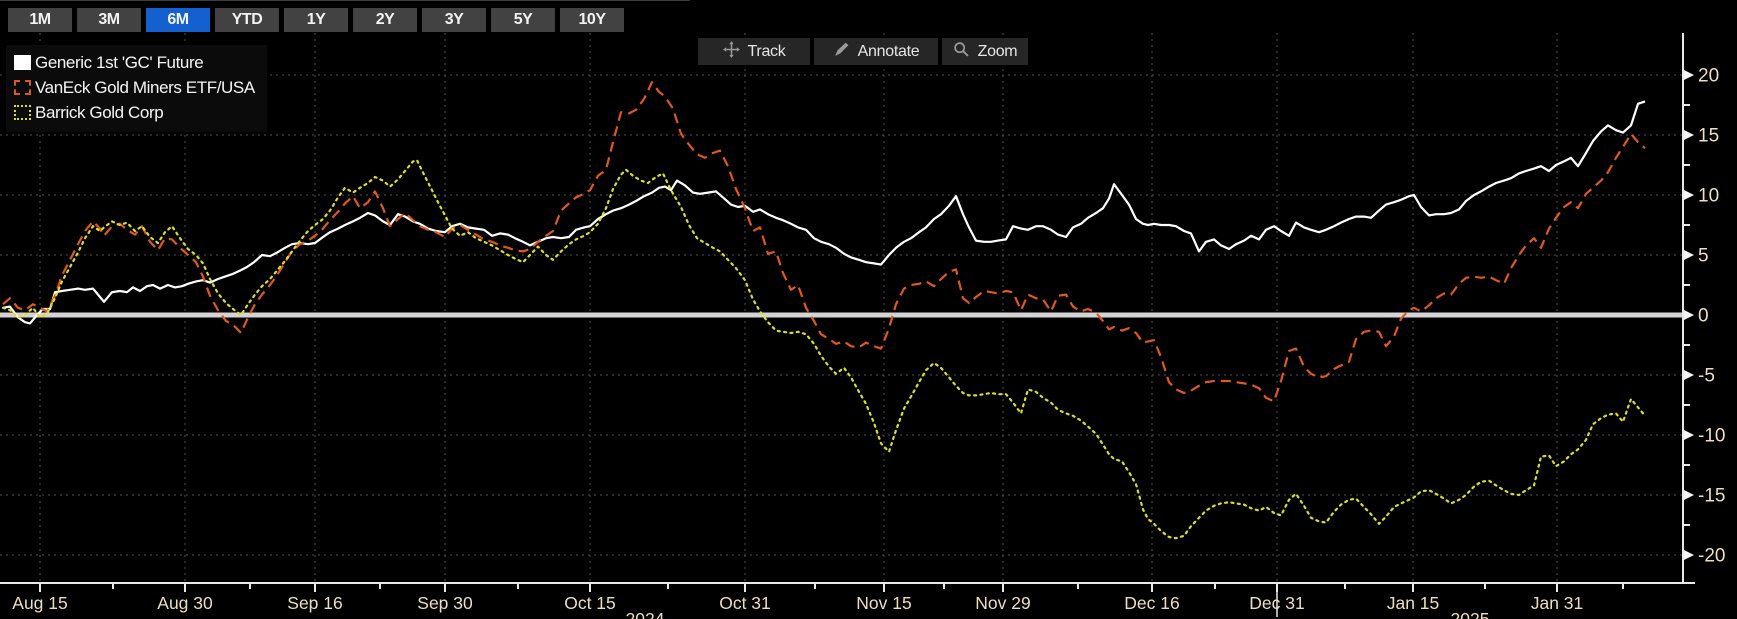 The width and height of the screenshot is (1737, 619). I want to click on x-axis-label: Sep 30, so click(445, 603).